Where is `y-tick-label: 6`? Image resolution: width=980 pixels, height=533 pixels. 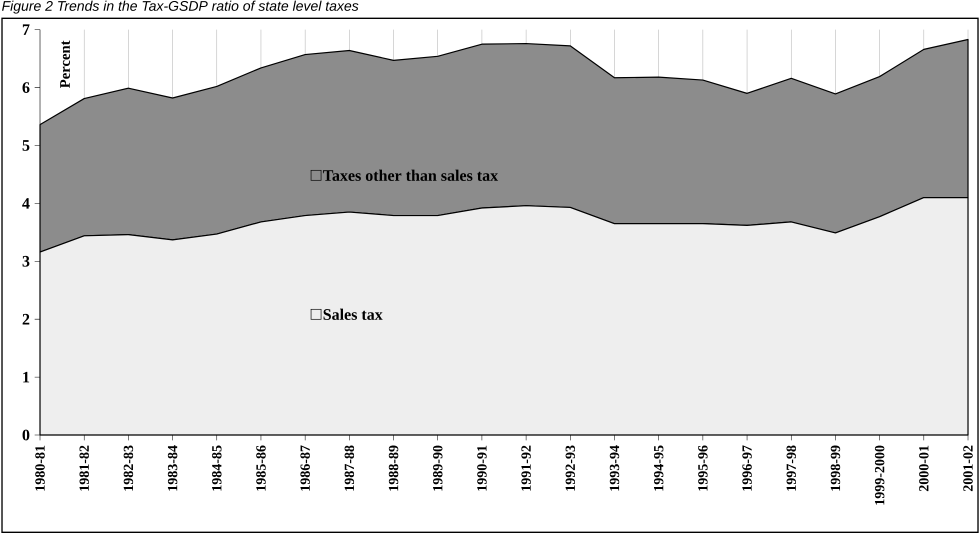 y-tick-label: 6 is located at coordinates (26, 87).